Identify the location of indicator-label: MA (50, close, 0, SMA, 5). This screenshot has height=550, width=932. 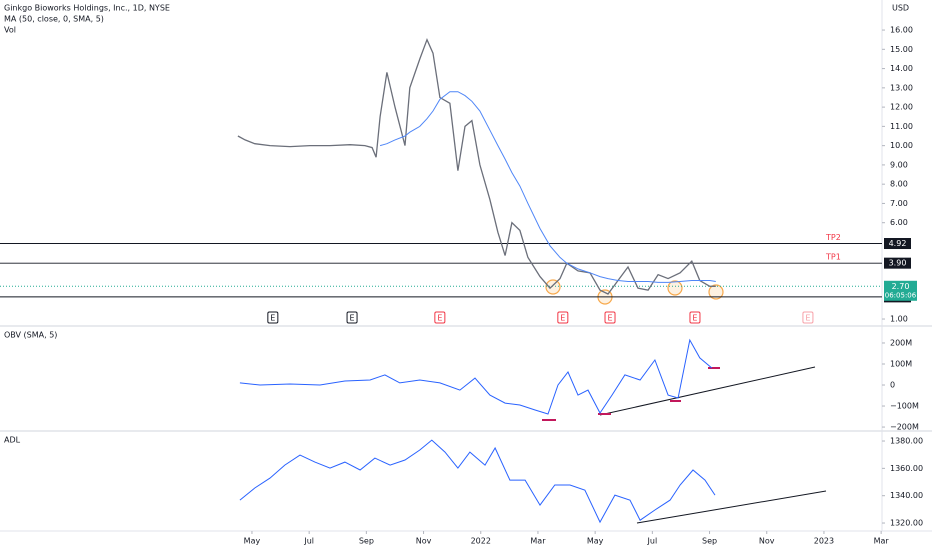
(54, 19).